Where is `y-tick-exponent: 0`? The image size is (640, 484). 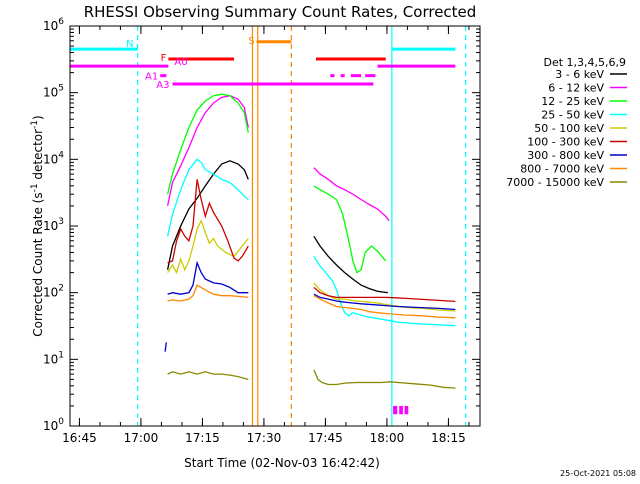 y-tick-exponent: 0 is located at coordinates (61, 422).